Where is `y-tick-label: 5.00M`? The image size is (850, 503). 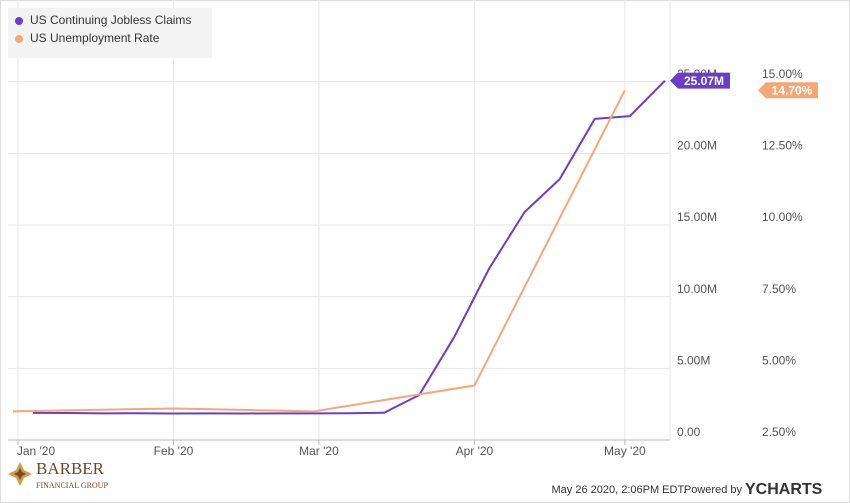
y-tick-label: 5.00M is located at coordinates (693, 361).